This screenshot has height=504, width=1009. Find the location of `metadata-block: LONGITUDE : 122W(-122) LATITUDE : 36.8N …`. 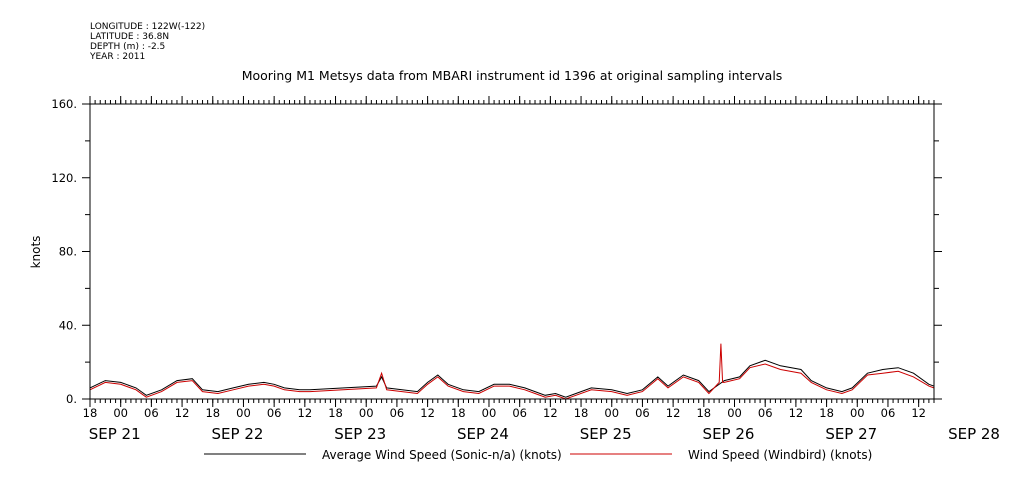

metadata-block: LONGITUDE : 122W(-122) LATITUDE : 36.8N … is located at coordinates (147, 42).